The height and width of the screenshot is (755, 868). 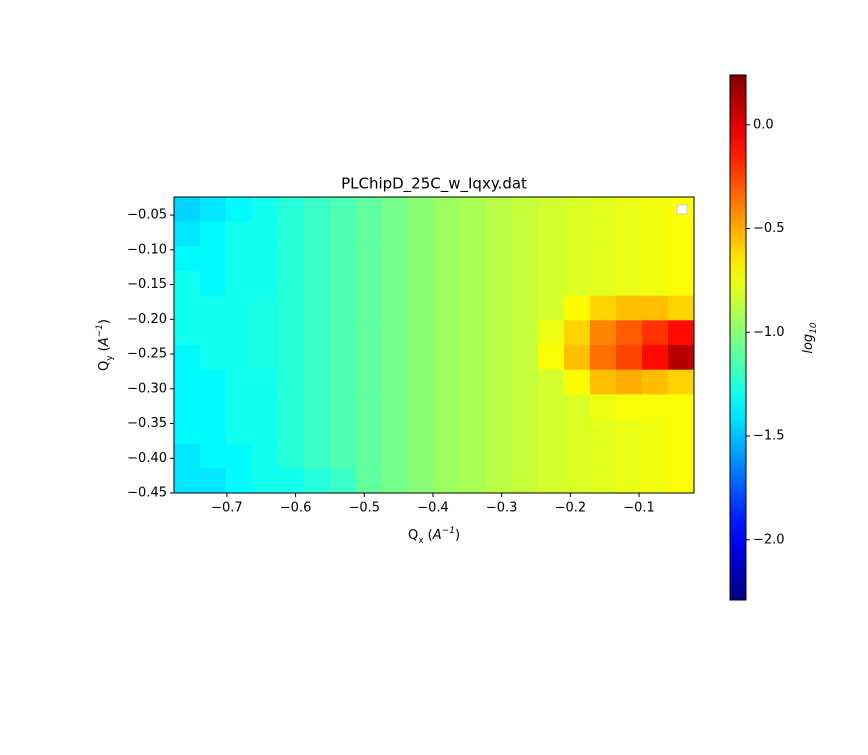 I want to click on y-axis-label-part: −1, so click(x=100, y=330).